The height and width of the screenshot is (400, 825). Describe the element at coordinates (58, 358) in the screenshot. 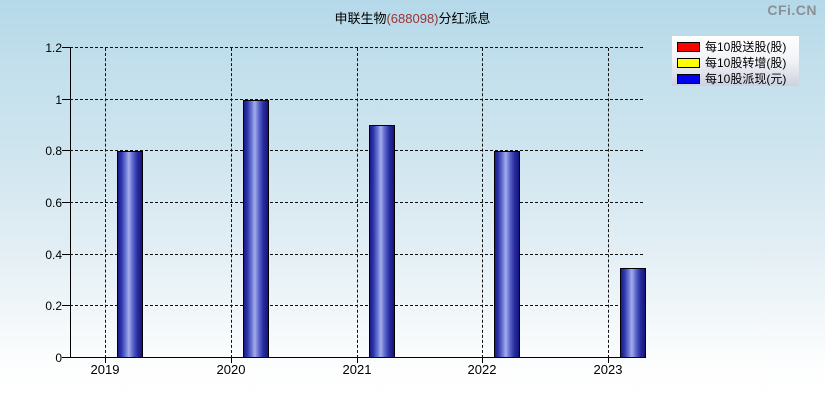

I see `y-axis-label: 0` at that location.